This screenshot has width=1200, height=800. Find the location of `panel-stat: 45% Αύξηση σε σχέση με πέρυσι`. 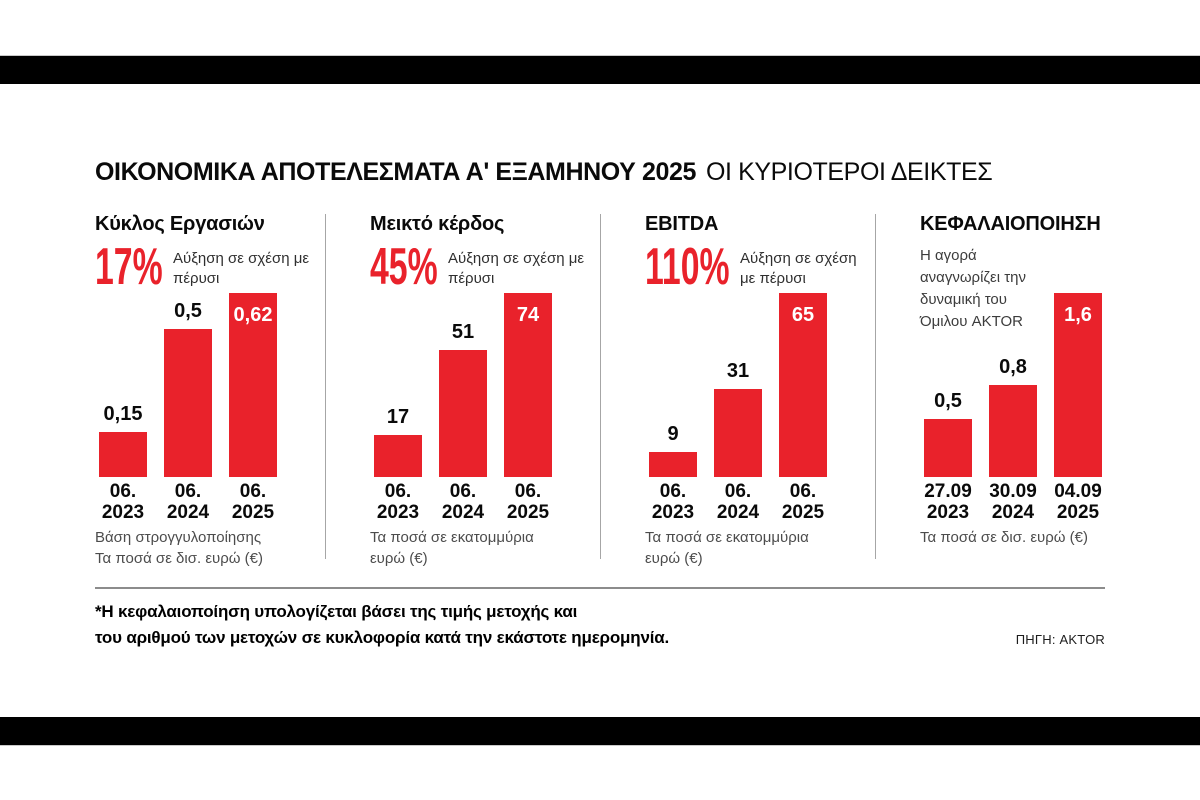

panel-stat: 45% Αύξηση σε σχέση με πέρυσι is located at coordinates (477, 267).